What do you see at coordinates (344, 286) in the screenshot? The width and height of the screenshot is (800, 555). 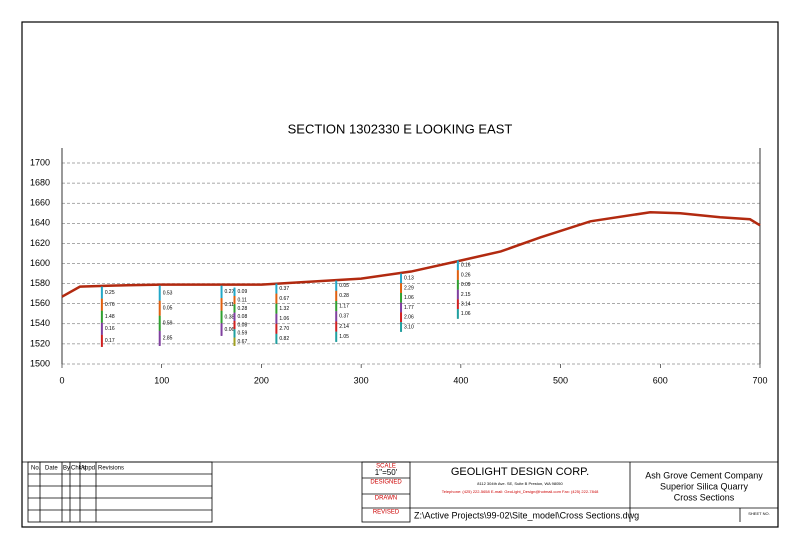 I see `interval-label: 0.05` at bounding box center [344, 286].